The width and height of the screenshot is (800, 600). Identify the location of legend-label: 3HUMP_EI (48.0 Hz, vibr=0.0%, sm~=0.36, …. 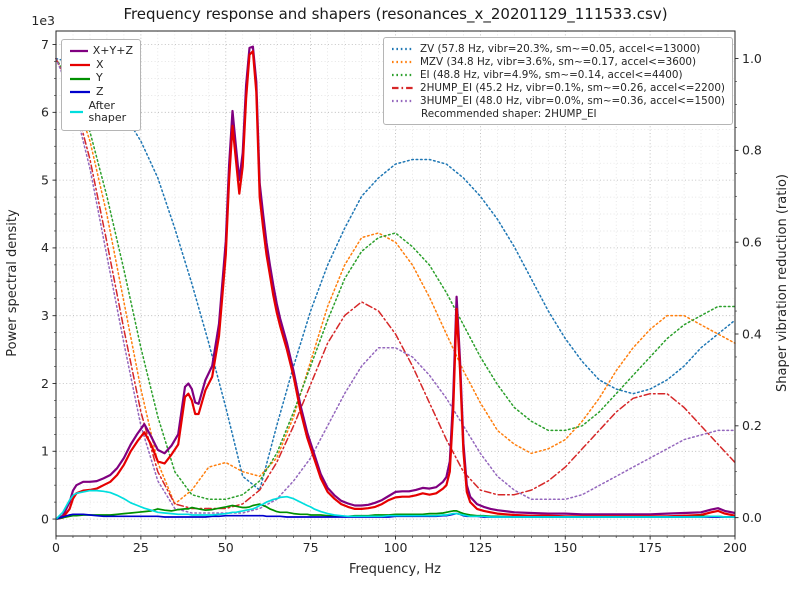
(572, 101).